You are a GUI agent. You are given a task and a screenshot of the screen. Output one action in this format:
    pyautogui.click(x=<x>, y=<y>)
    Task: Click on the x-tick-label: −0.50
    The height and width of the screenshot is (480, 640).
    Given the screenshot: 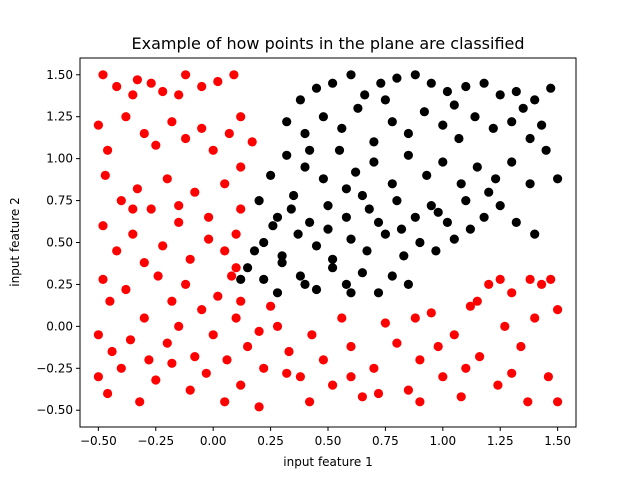 What is the action you would take?
    pyautogui.click(x=98, y=441)
    